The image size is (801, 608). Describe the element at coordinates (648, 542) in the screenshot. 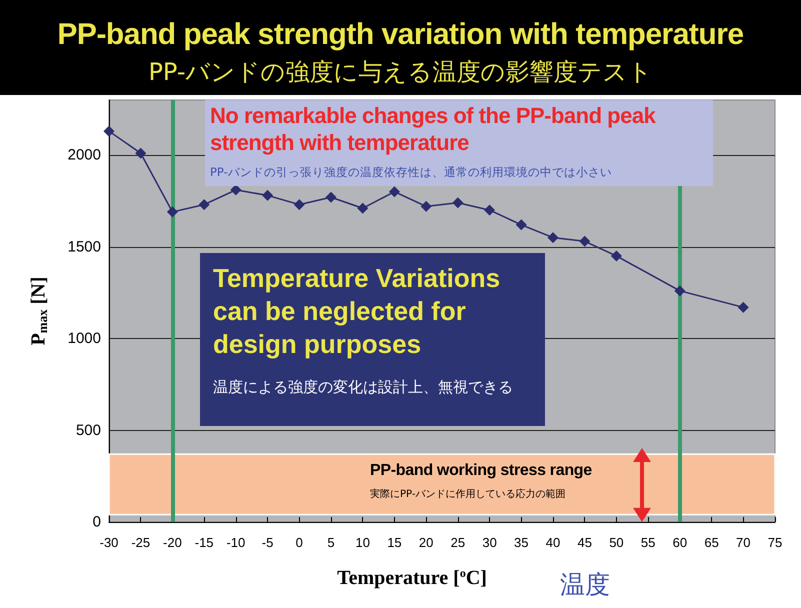

I see `x-tick-label: 55` at that location.